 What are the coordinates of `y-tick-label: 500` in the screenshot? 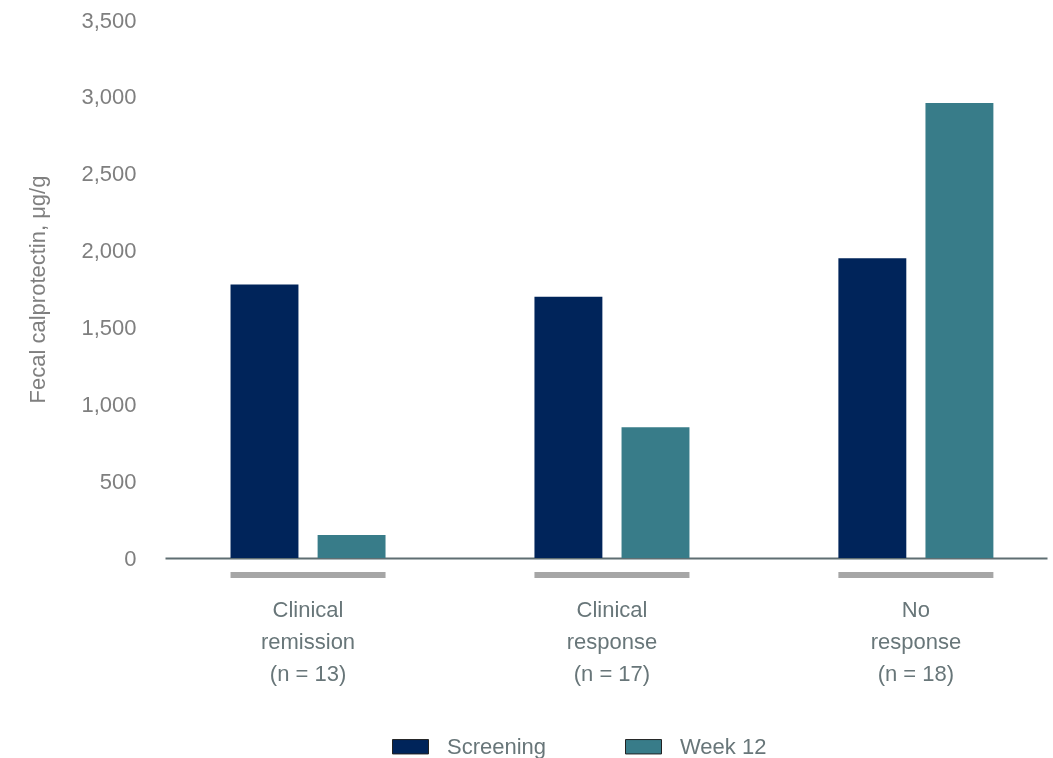 It's located at (118, 481).